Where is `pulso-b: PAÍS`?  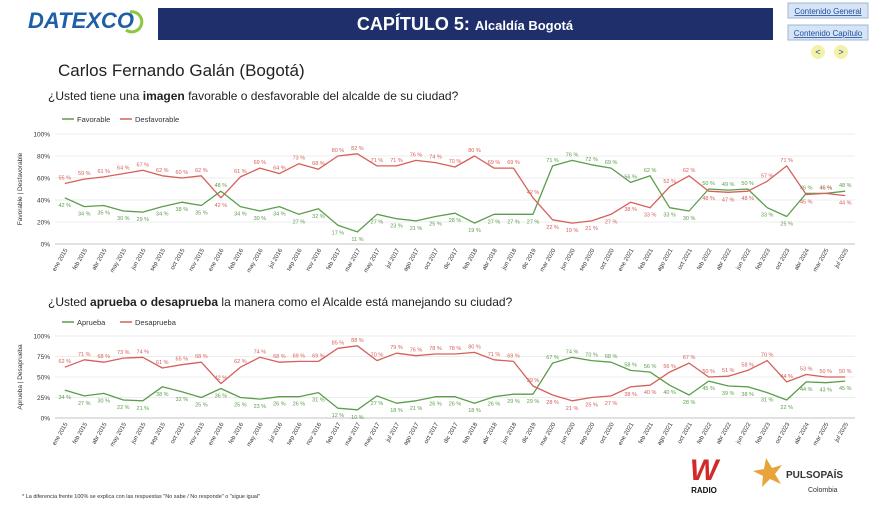
pulso-b: PAÍS is located at coordinates (831, 474).